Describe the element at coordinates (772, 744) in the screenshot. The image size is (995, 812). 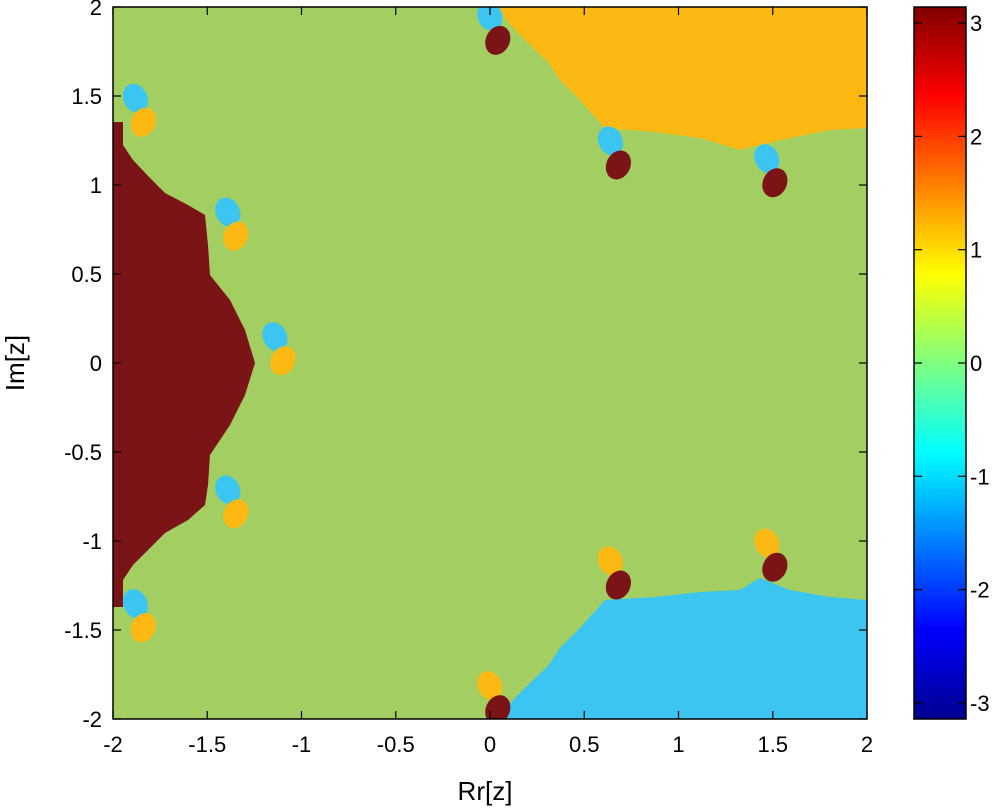
I see `x-tick-label: 1.5` at that location.